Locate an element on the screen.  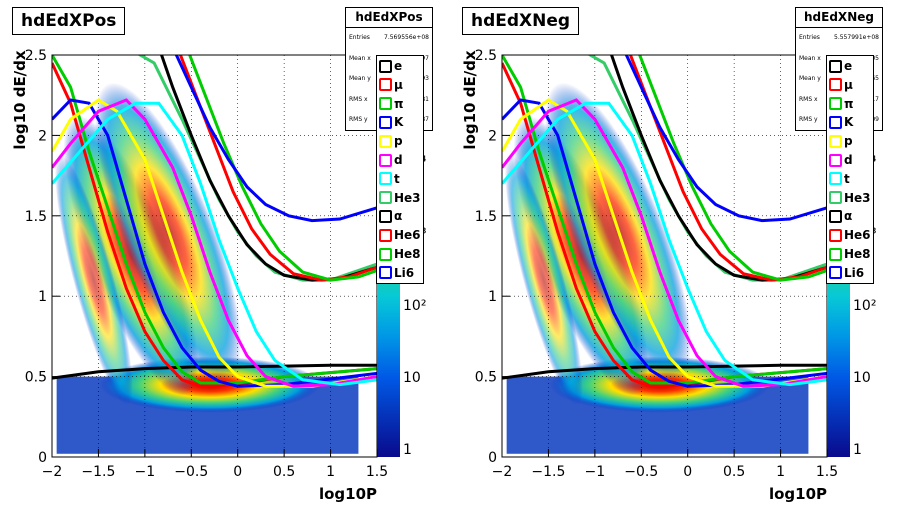
stats-row: Mean x 05 is located at coordinates (839, 58).